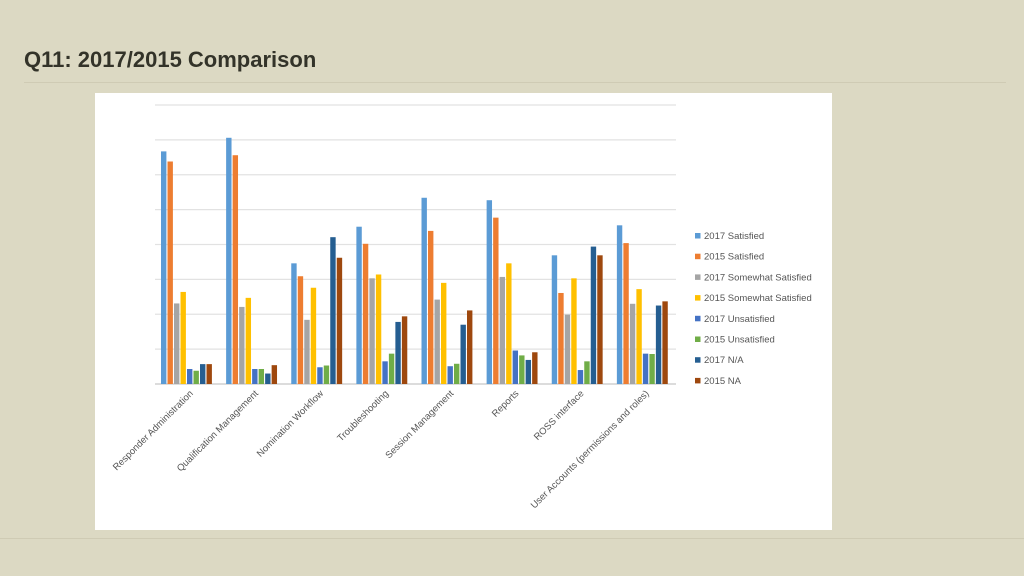 The height and width of the screenshot is (576, 1024). What do you see at coordinates (724, 360) in the screenshot?
I see `legend-label: 2017 N/A` at bounding box center [724, 360].